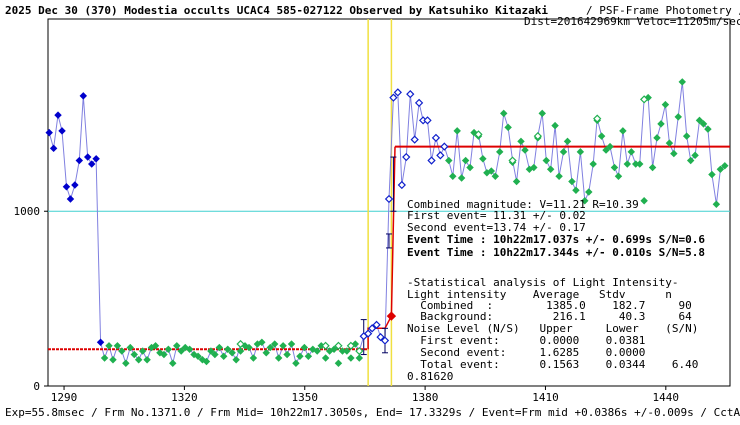  Describe the element at coordinates (27, 211) in the screenshot. I see `y-tick-label-1000: 1000` at that location.